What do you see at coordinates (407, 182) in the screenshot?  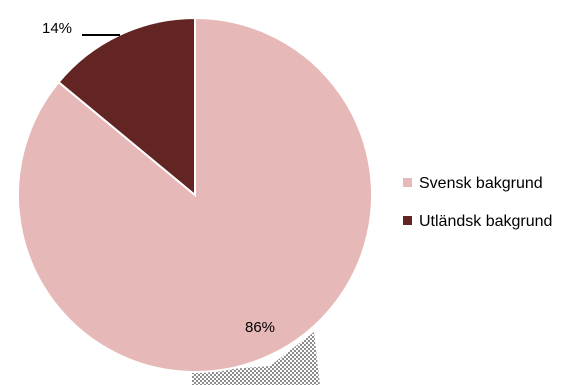 I see `legend-swatch-svensk` at bounding box center [407, 182].